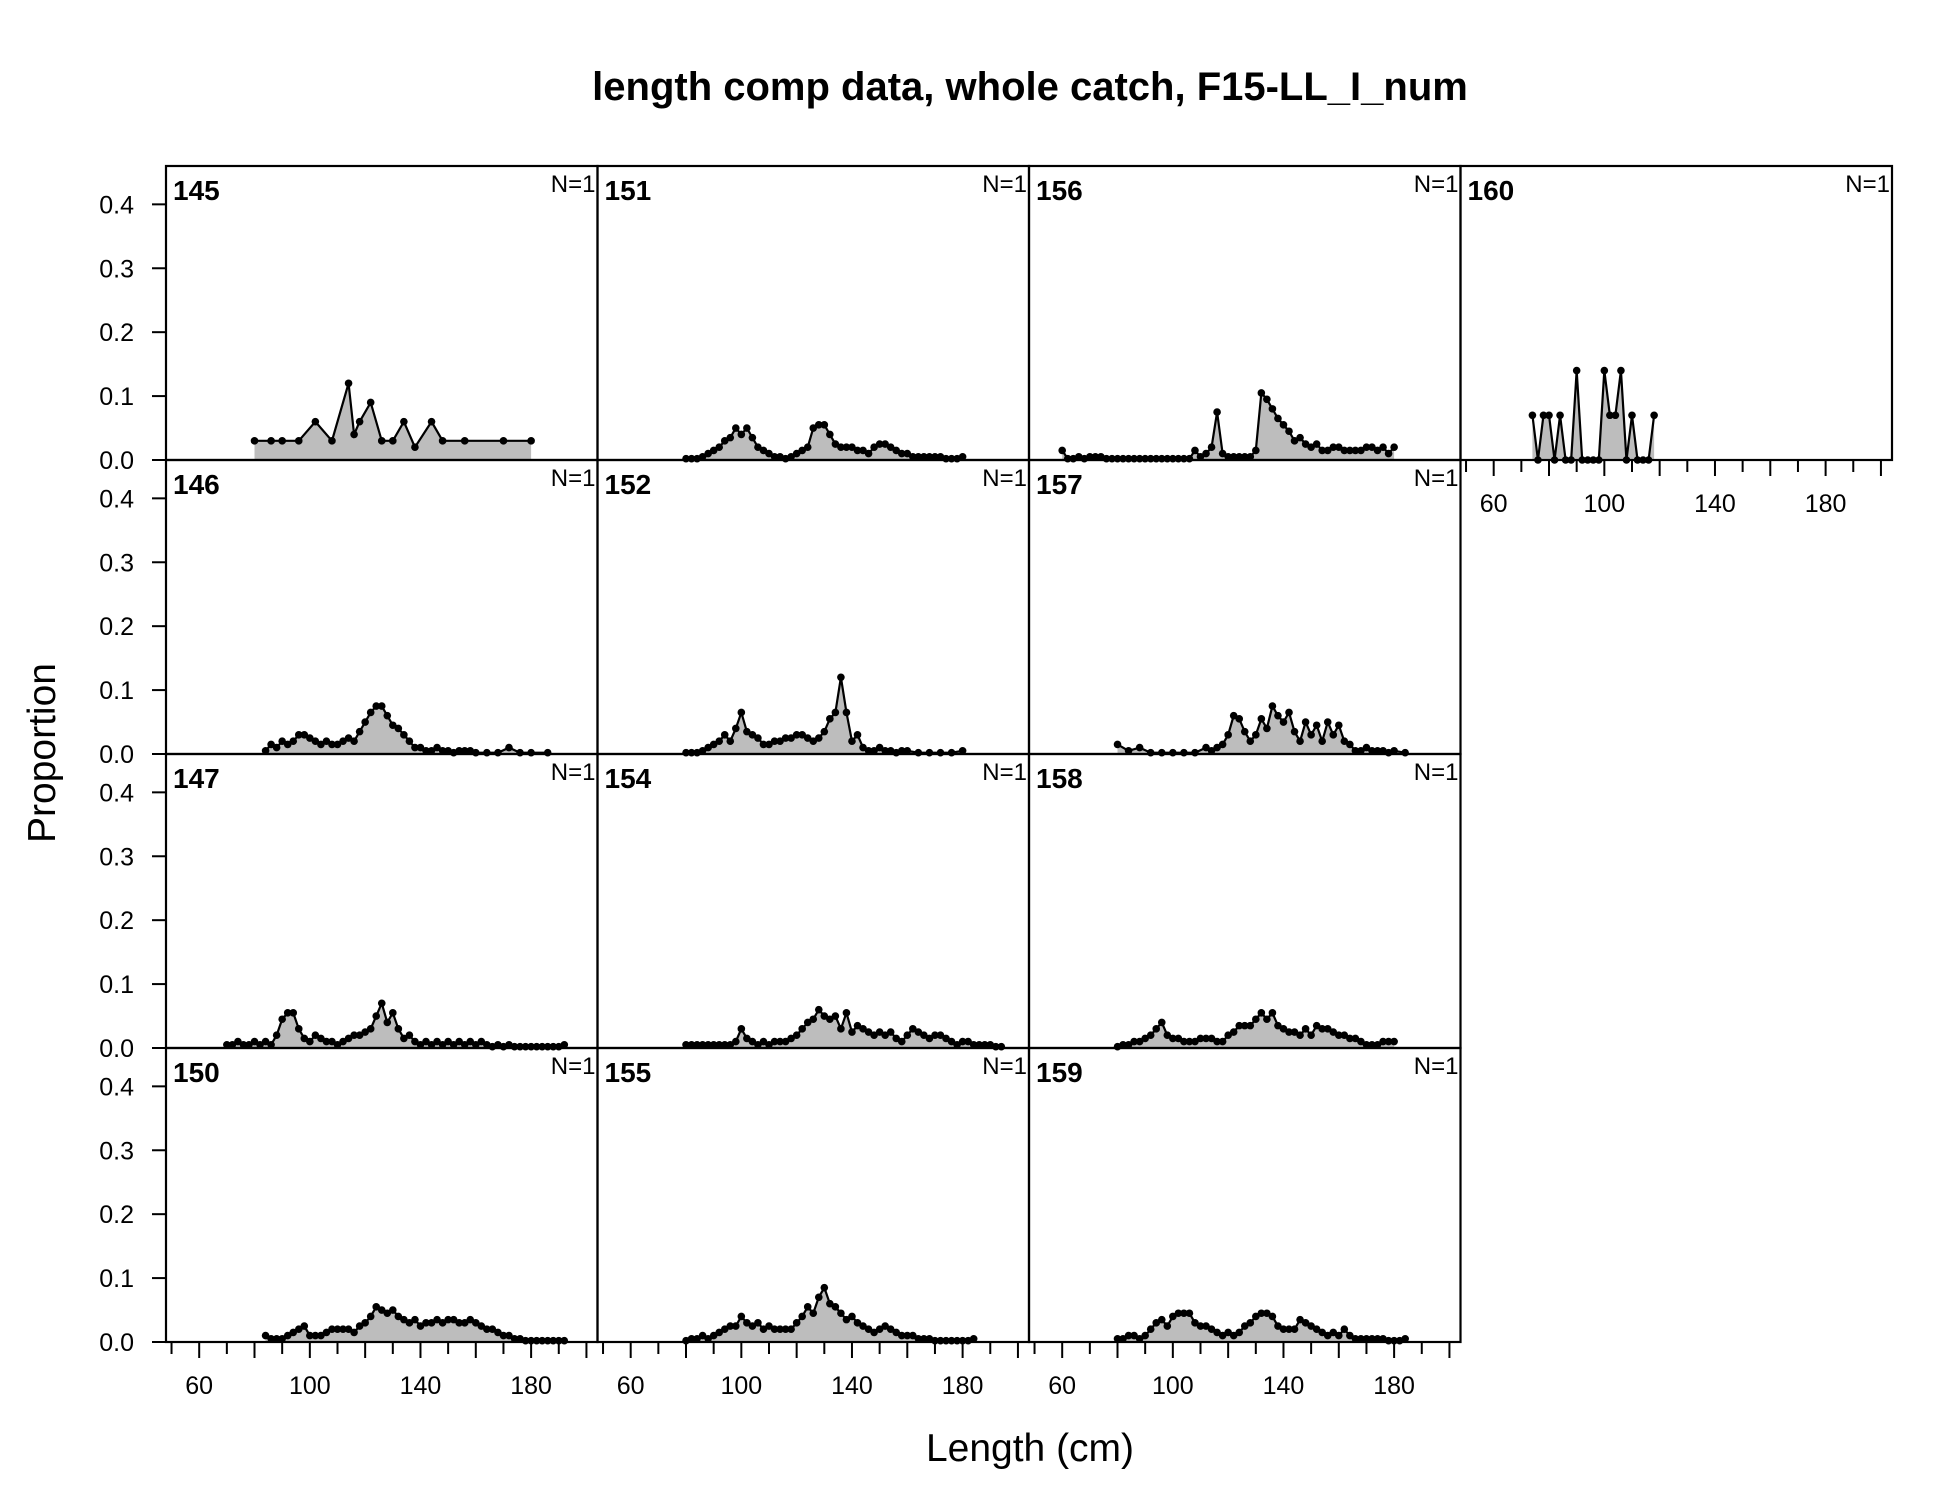 The width and height of the screenshot is (1950, 1500). I want to click on panel-label: 156, so click(1059, 190).